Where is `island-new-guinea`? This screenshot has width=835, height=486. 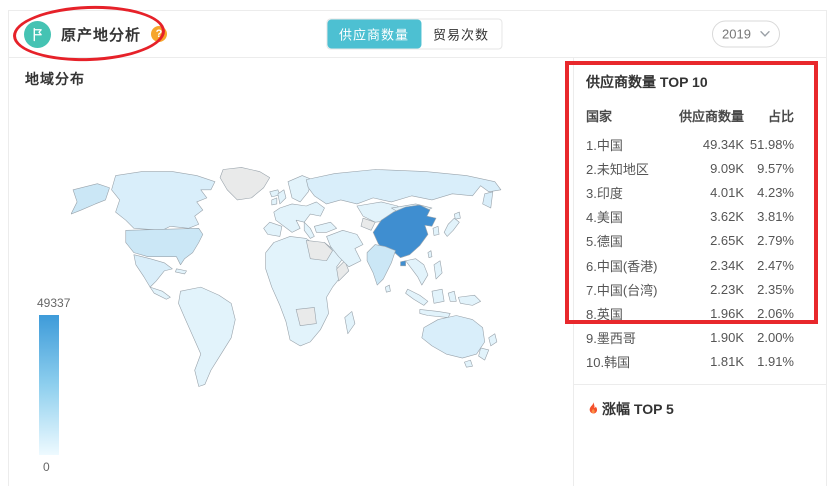 island-new-guinea is located at coordinates (469, 300).